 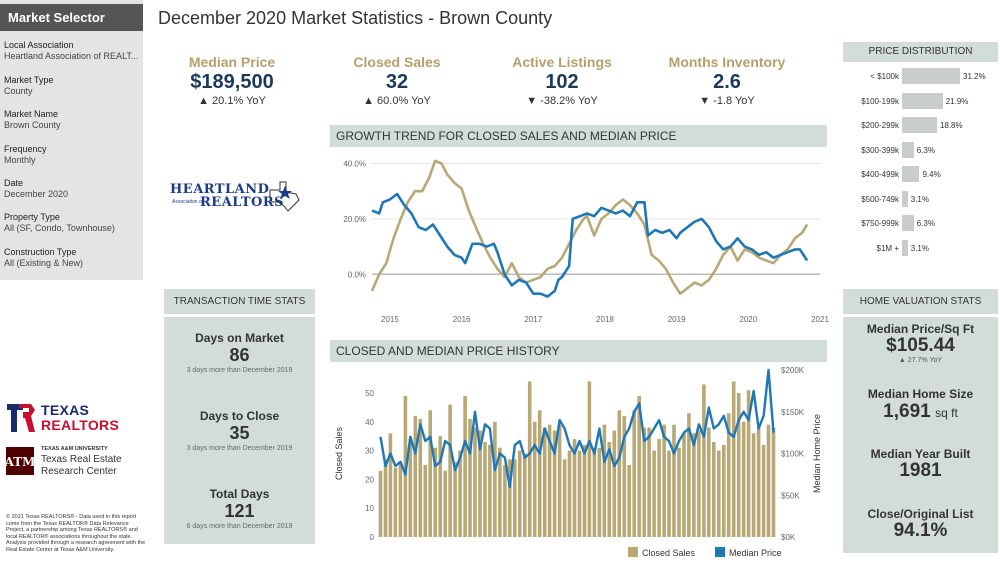 What do you see at coordinates (590, 245) in the screenshot?
I see `median-price-trend-line` at bounding box center [590, 245].